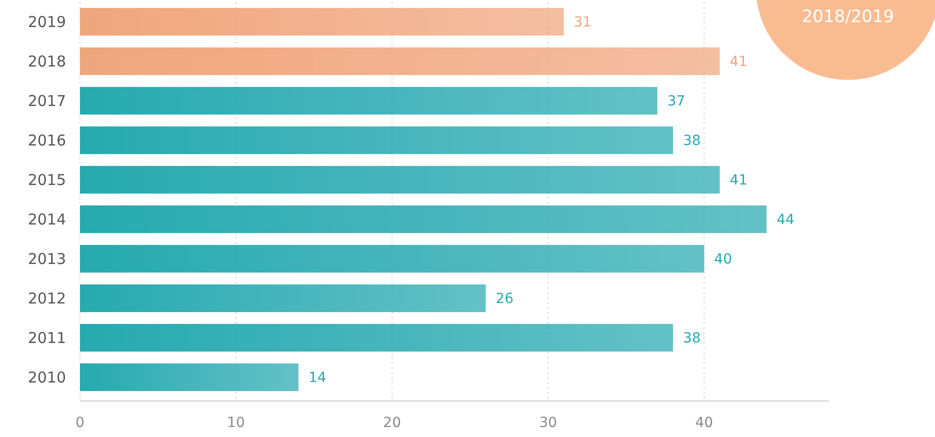 This screenshot has height=437, width=935. I want to click on y-tick-label: 2017, so click(47, 101).